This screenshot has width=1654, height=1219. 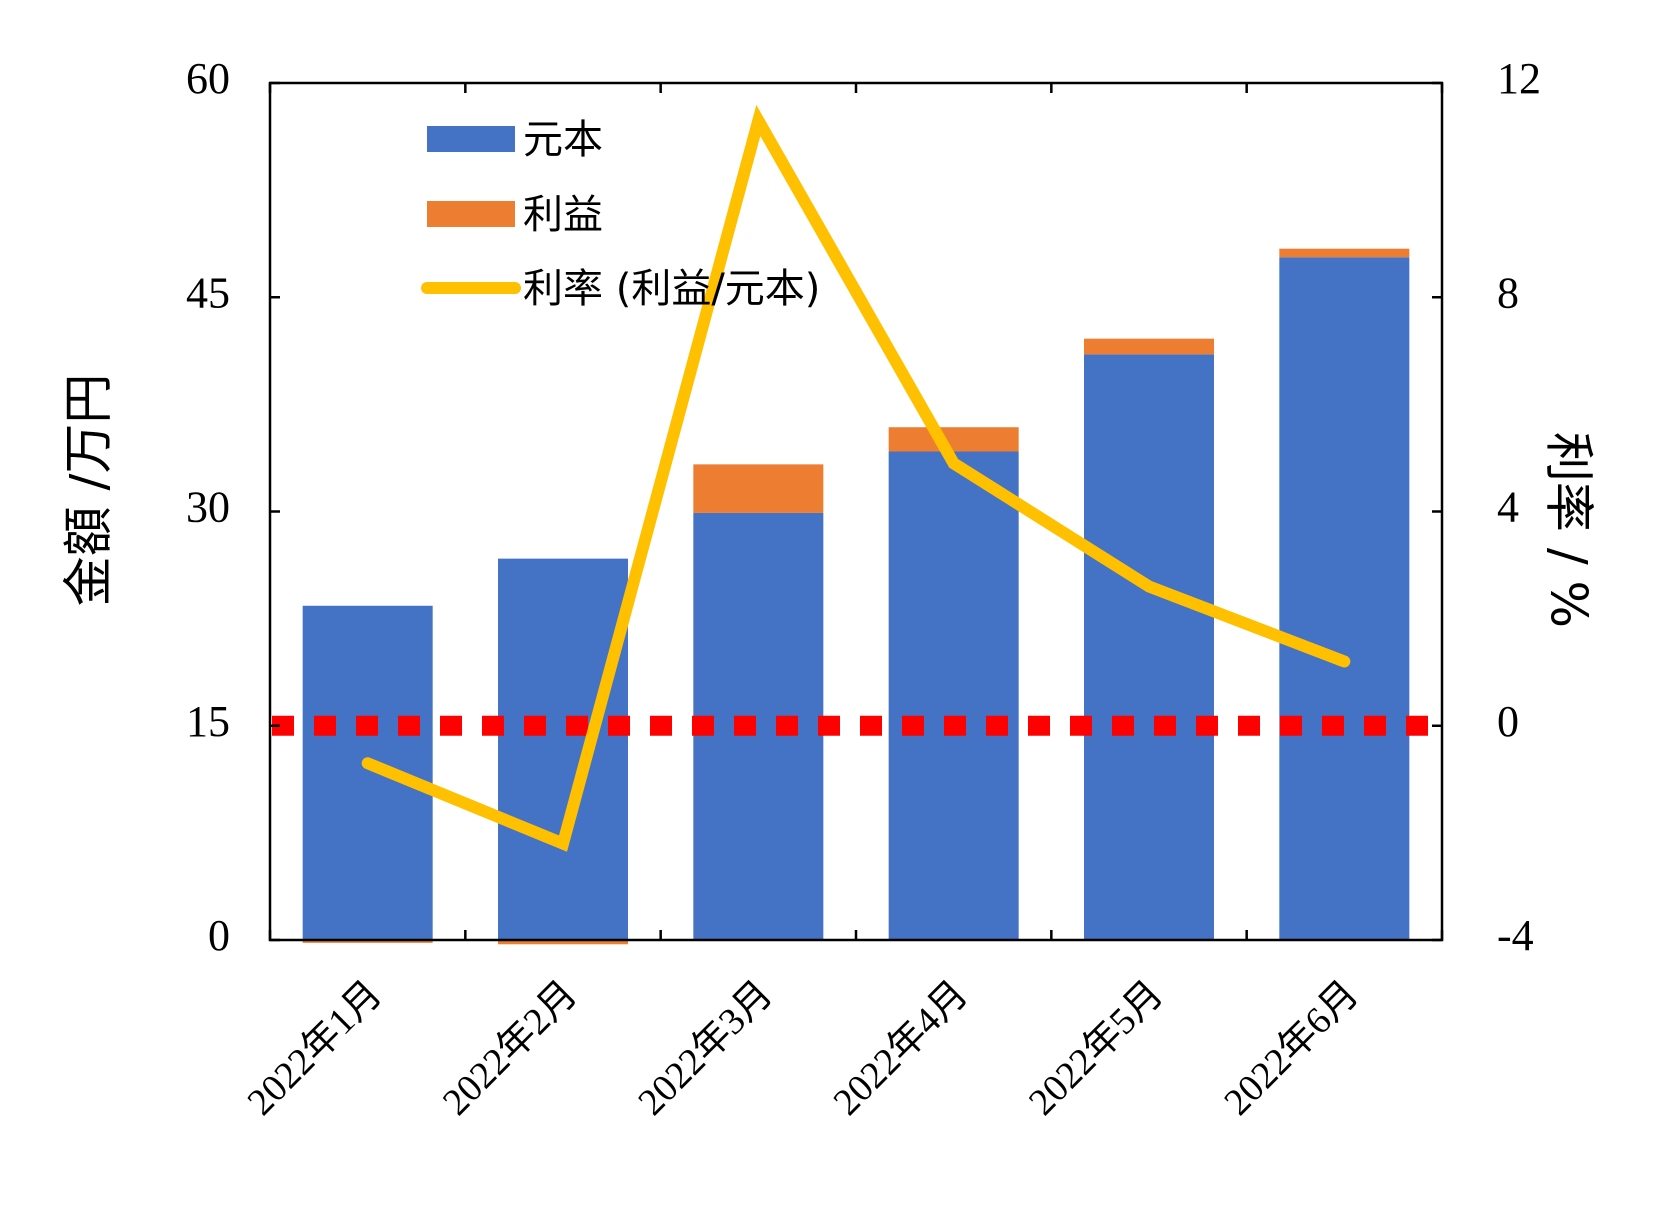 I want to click on y-left-tick-label: 0, so click(x=219, y=935).